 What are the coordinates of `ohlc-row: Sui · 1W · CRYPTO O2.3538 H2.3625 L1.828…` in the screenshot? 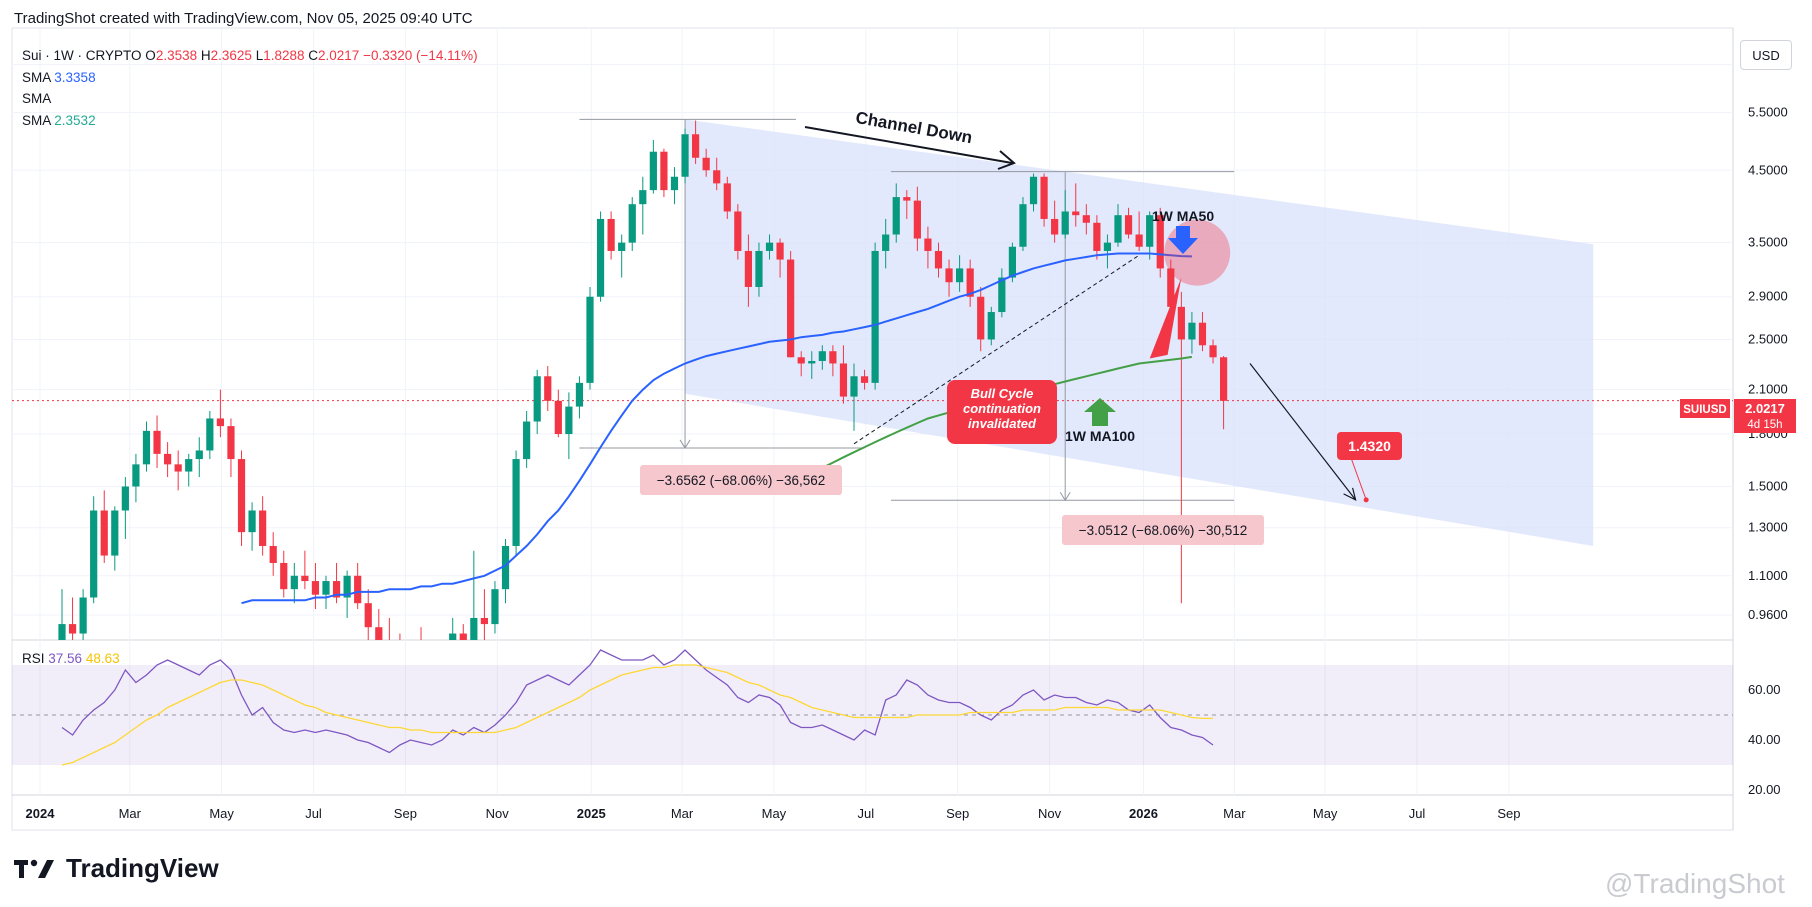 It's located at (250, 56).